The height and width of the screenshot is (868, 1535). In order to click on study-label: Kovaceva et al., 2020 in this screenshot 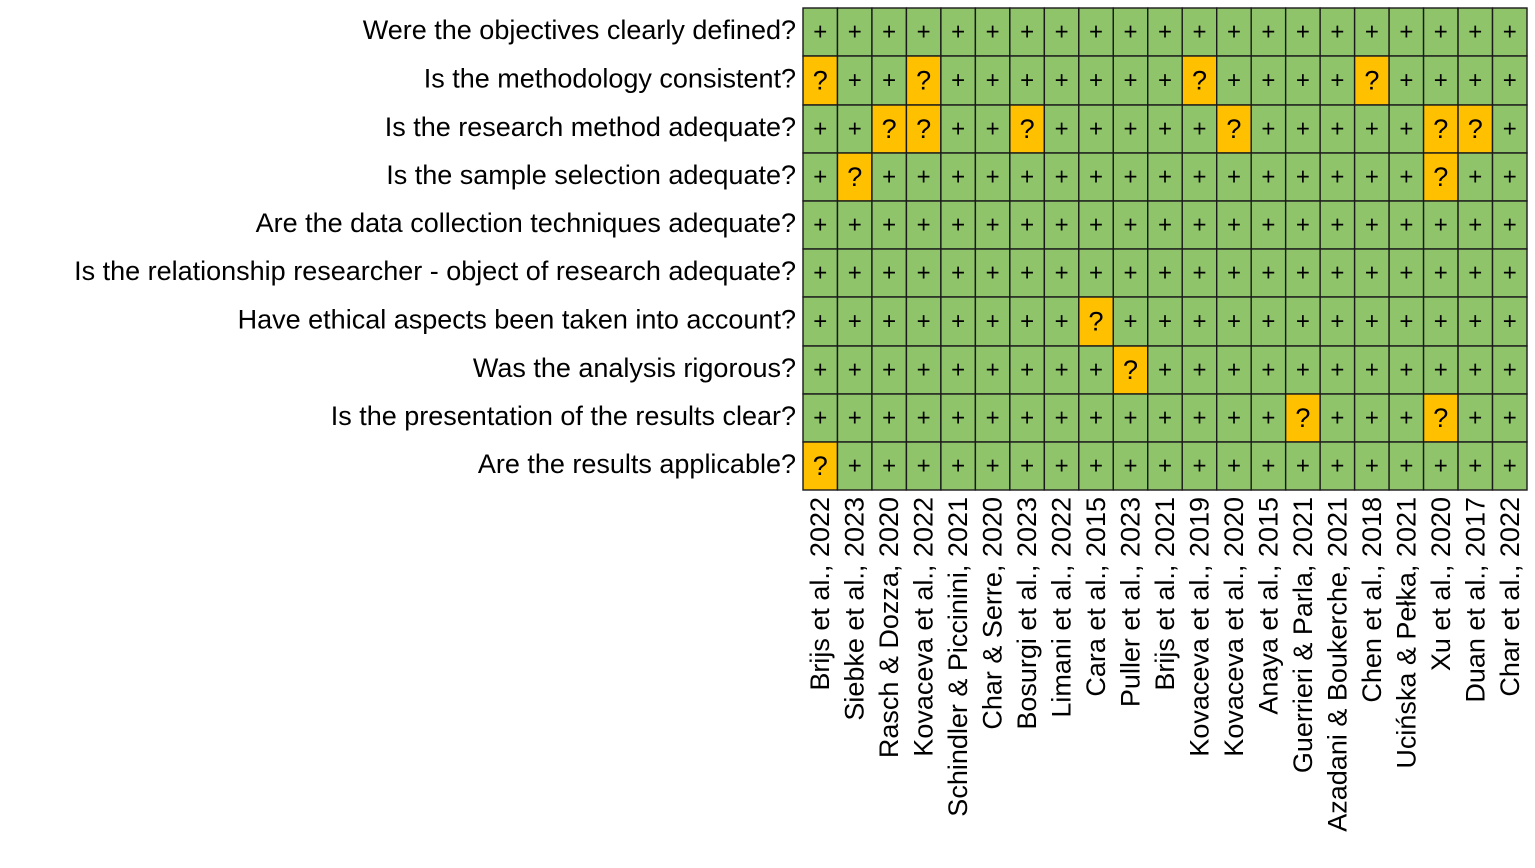, I will do `click(1234, 627)`.